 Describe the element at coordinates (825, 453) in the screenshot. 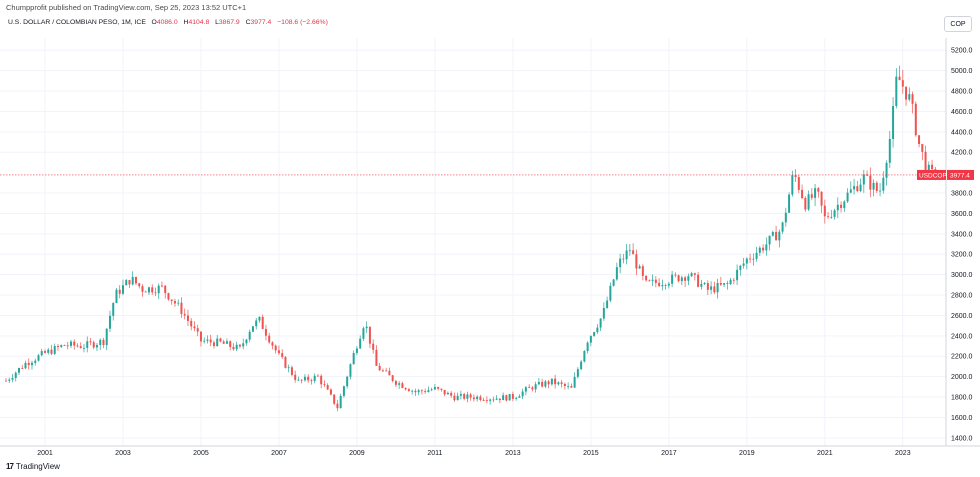

I see `time-tick-label: 2021` at that location.